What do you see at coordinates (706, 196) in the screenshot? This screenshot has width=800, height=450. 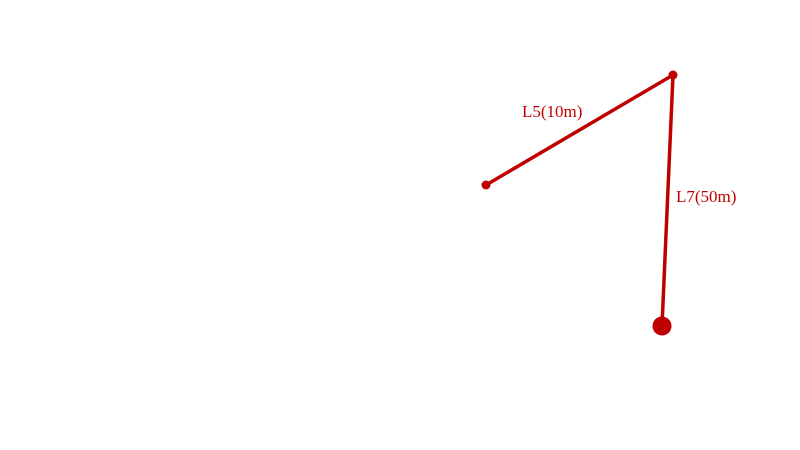 I see `segment-l7-label: L7(50m)` at bounding box center [706, 196].